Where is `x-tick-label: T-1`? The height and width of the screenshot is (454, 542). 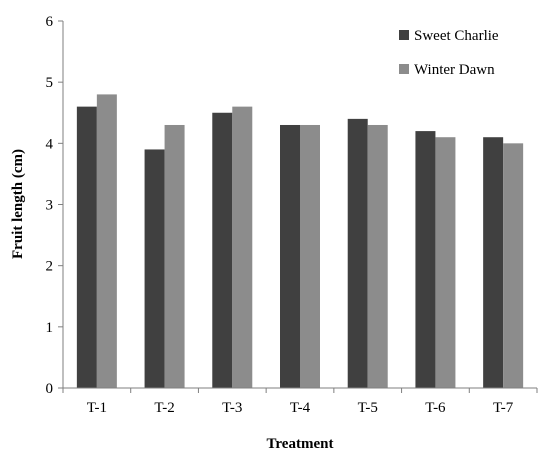
x-tick-label: T-1 is located at coordinates (97, 408).